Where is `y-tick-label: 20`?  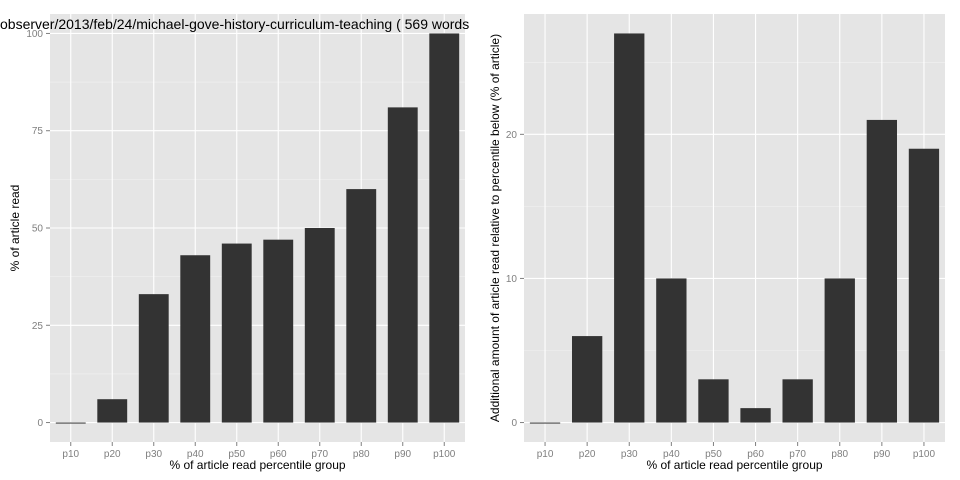
y-tick-label: 20 is located at coordinates (512, 135).